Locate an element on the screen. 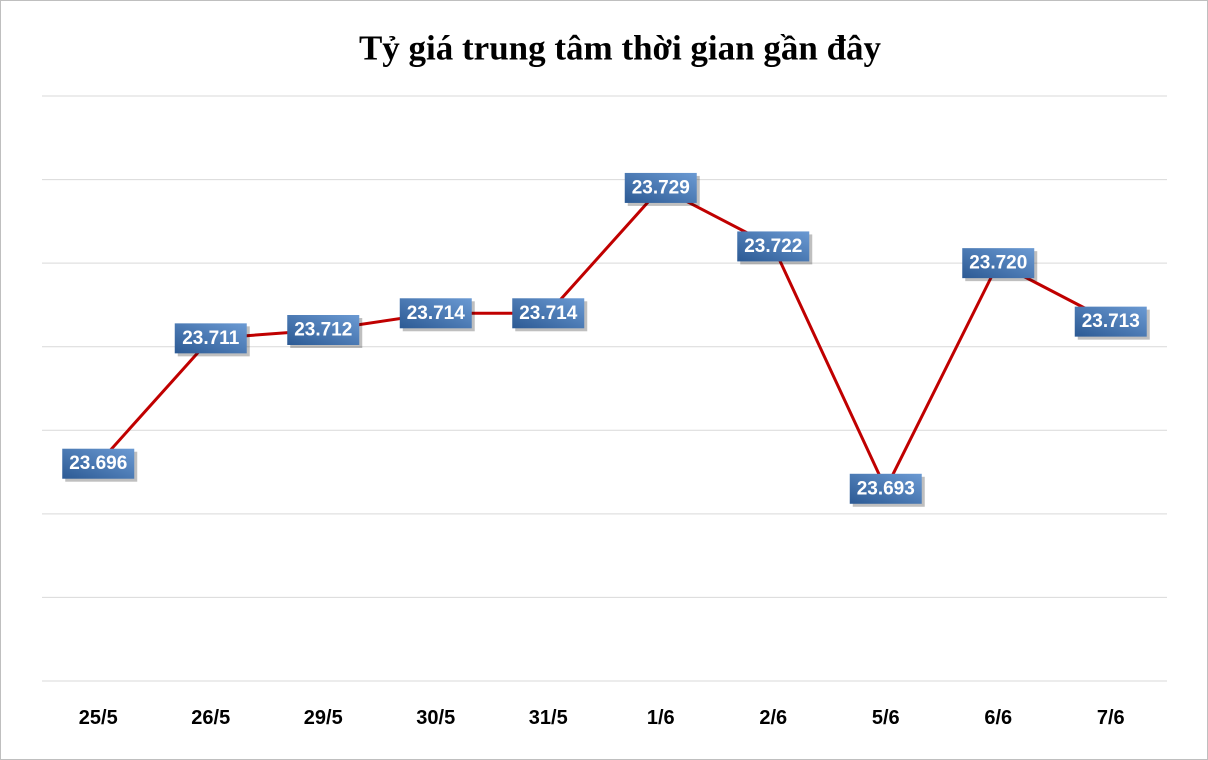 The height and width of the screenshot is (760, 1208). data-label: 23.713 is located at coordinates (1111, 321).